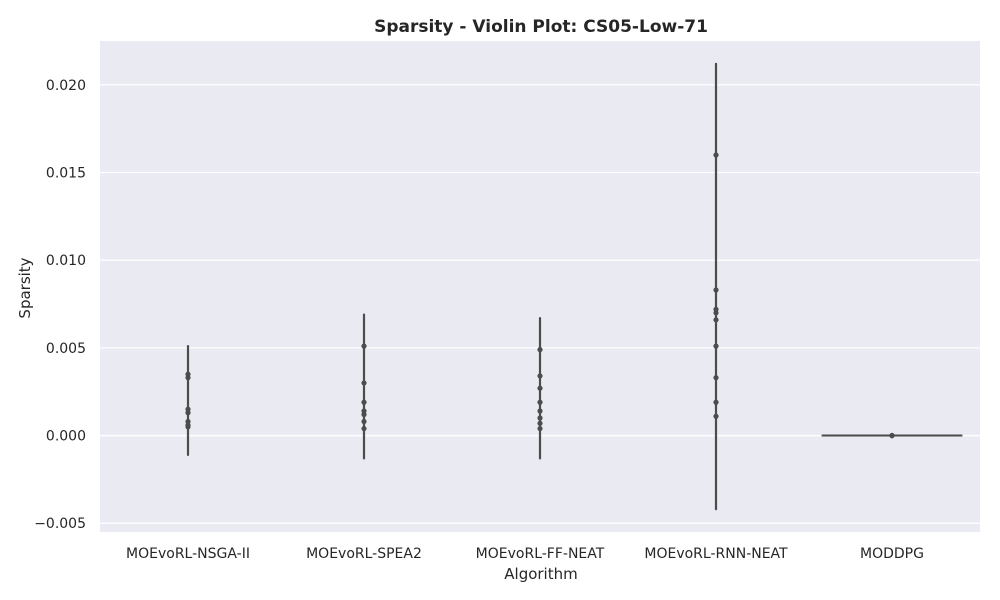 This screenshot has width=1000, height=600. Describe the element at coordinates (541, 27) in the screenshot. I see `chart-title: Sparsity - Violin Plot: CS05-Low-71` at that location.